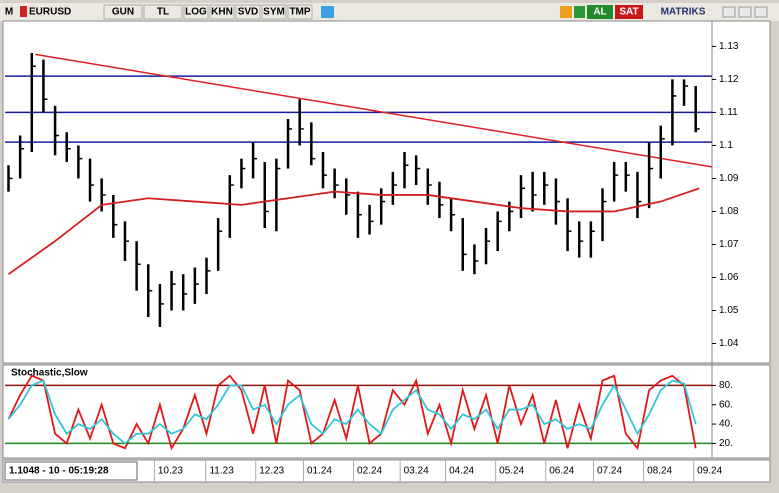 Image resolution: width=779 pixels, height=493 pixels. Describe the element at coordinates (761, 12) in the screenshot. I see `close-button` at that location.